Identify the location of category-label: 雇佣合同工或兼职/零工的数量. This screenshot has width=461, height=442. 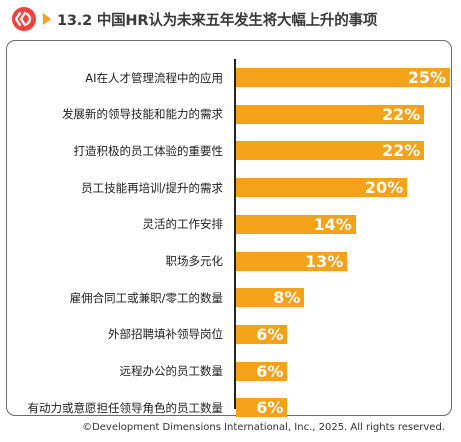
(146, 297).